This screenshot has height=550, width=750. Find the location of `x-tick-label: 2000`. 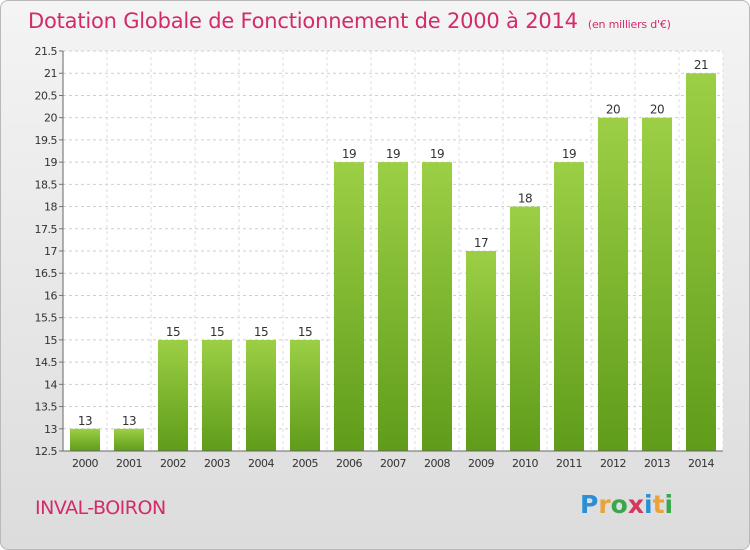

x-tick-label: 2000 is located at coordinates (85, 463).